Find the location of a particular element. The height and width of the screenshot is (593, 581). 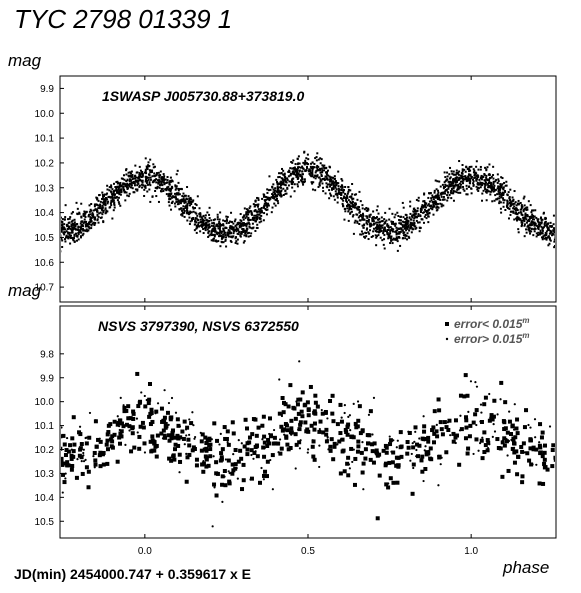

y-axis-label: mag is located at coordinates (25, 290).